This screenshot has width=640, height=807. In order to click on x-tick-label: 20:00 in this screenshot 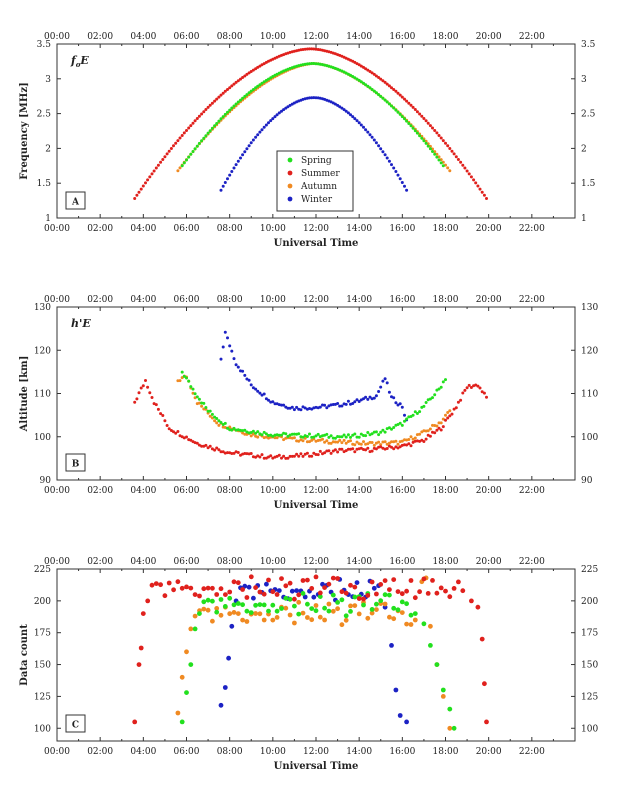, I will do `click(489, 229)`.